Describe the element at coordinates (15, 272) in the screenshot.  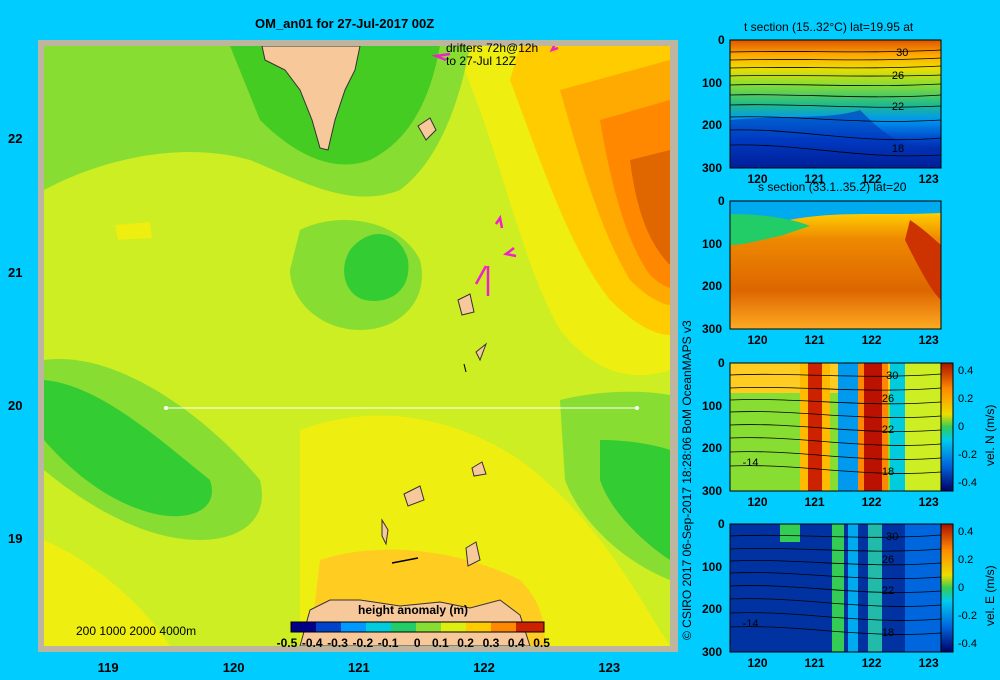
I see `map-y-tick: 21` at that location.